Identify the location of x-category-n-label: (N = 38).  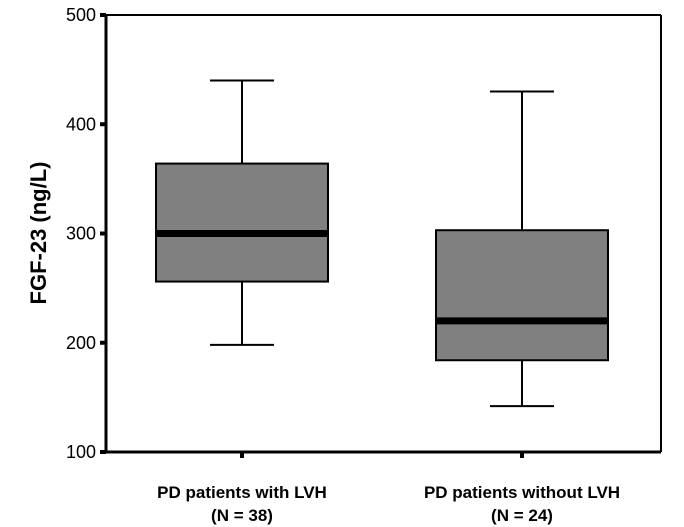
(242, 515).